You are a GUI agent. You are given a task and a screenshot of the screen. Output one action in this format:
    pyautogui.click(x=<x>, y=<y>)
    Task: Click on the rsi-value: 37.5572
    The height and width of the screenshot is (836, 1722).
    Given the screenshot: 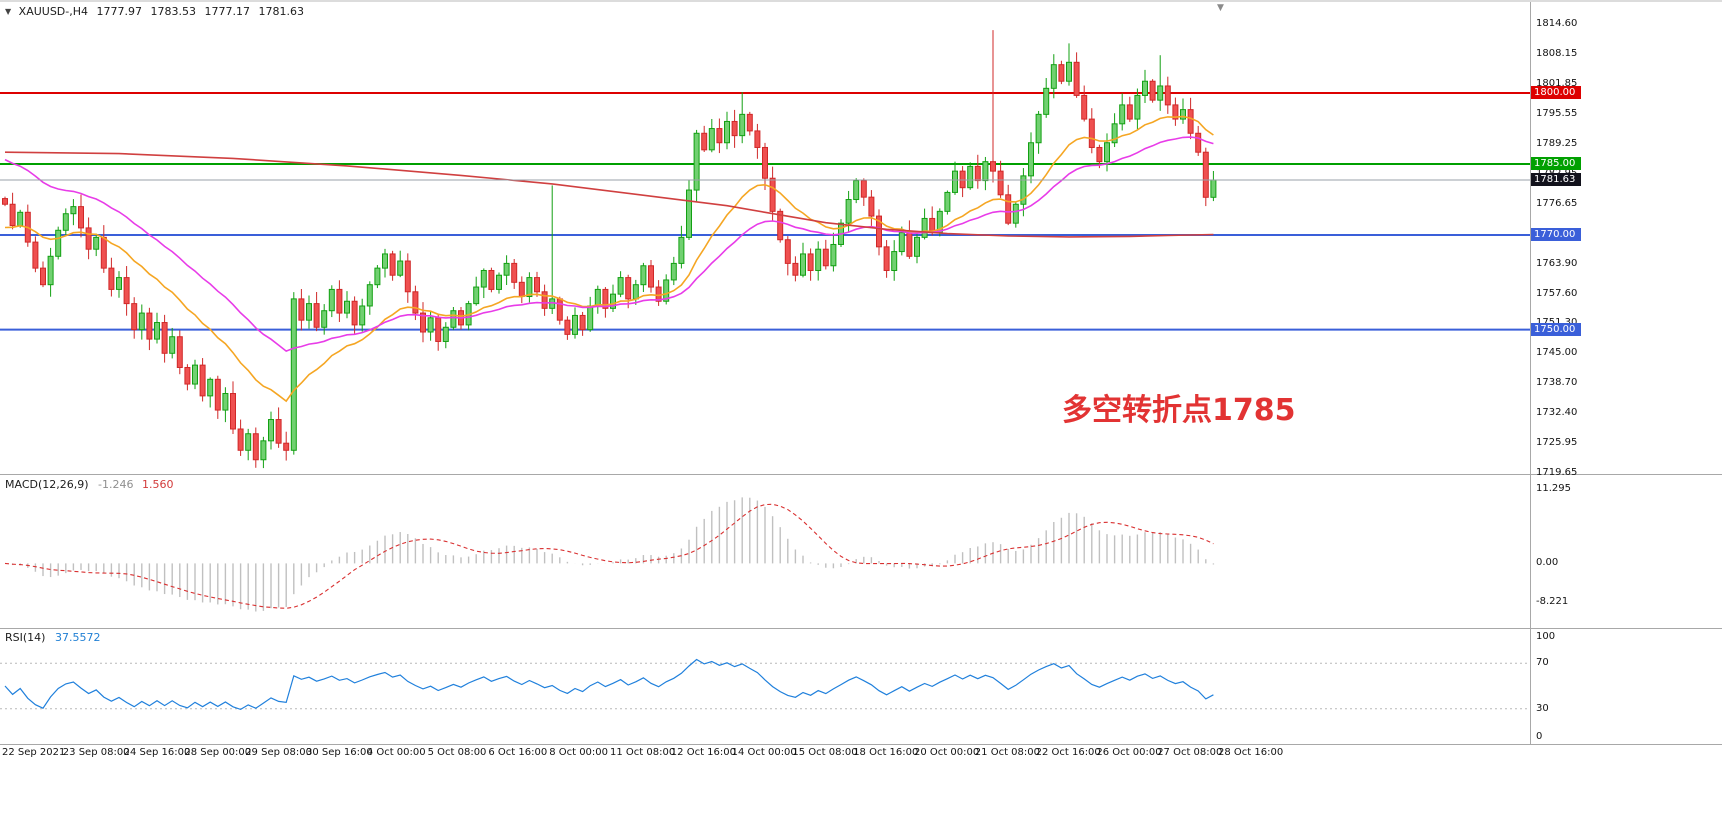 What is the action you would take?
    pyautogui.click(x=77, y=637)
    